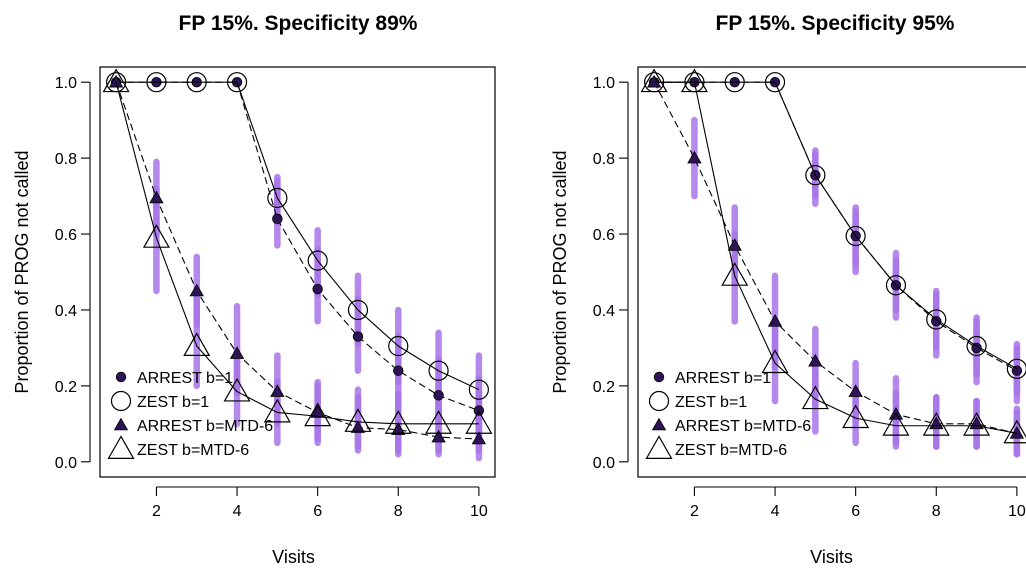 The image size is (1026, 571). What do you see at coordinates (560, 271) in the screenshot?
I see `y-axis-label: Proportion of PROG not called` at bounding box center [560, 271].